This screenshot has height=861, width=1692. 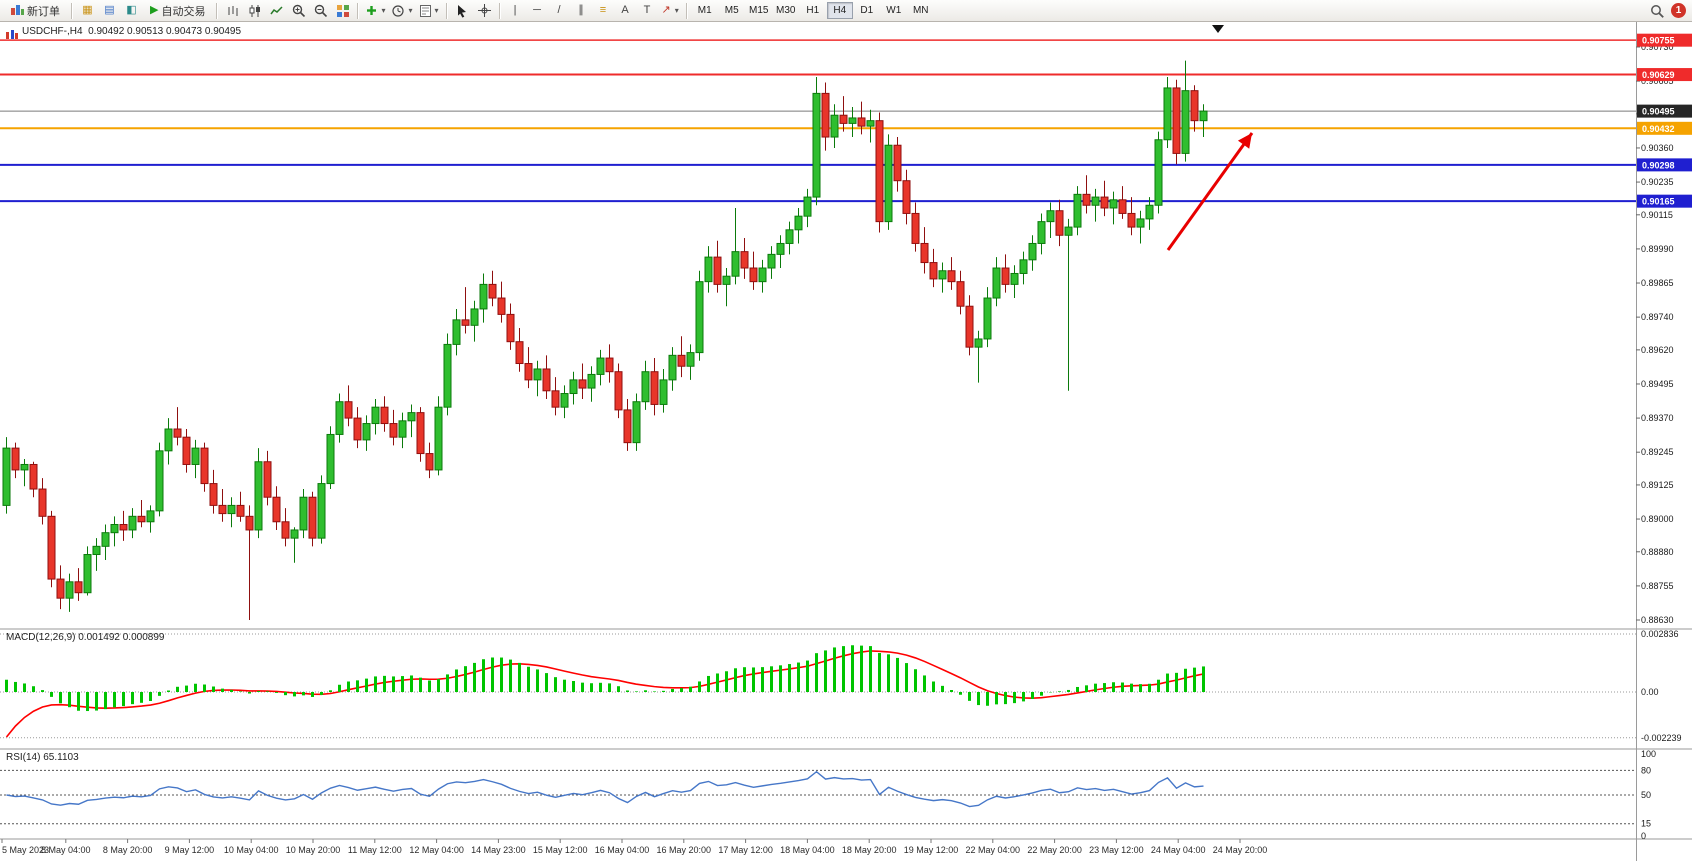 What do you see at coordinates (1660, 634) in the screenshot?
I see `svg-text: 0.002836` at bounding box center [1660, 634].